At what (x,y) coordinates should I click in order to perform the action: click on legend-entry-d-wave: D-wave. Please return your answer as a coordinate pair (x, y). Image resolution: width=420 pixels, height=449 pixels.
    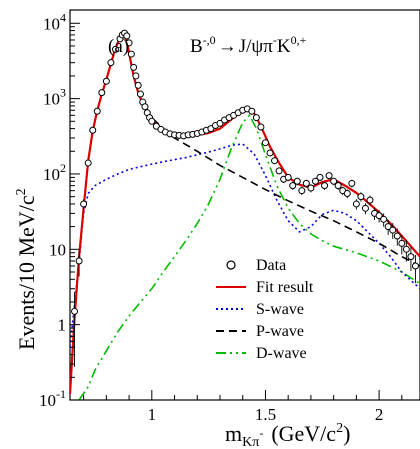
    Looking at the image, I should click on (261, 353).